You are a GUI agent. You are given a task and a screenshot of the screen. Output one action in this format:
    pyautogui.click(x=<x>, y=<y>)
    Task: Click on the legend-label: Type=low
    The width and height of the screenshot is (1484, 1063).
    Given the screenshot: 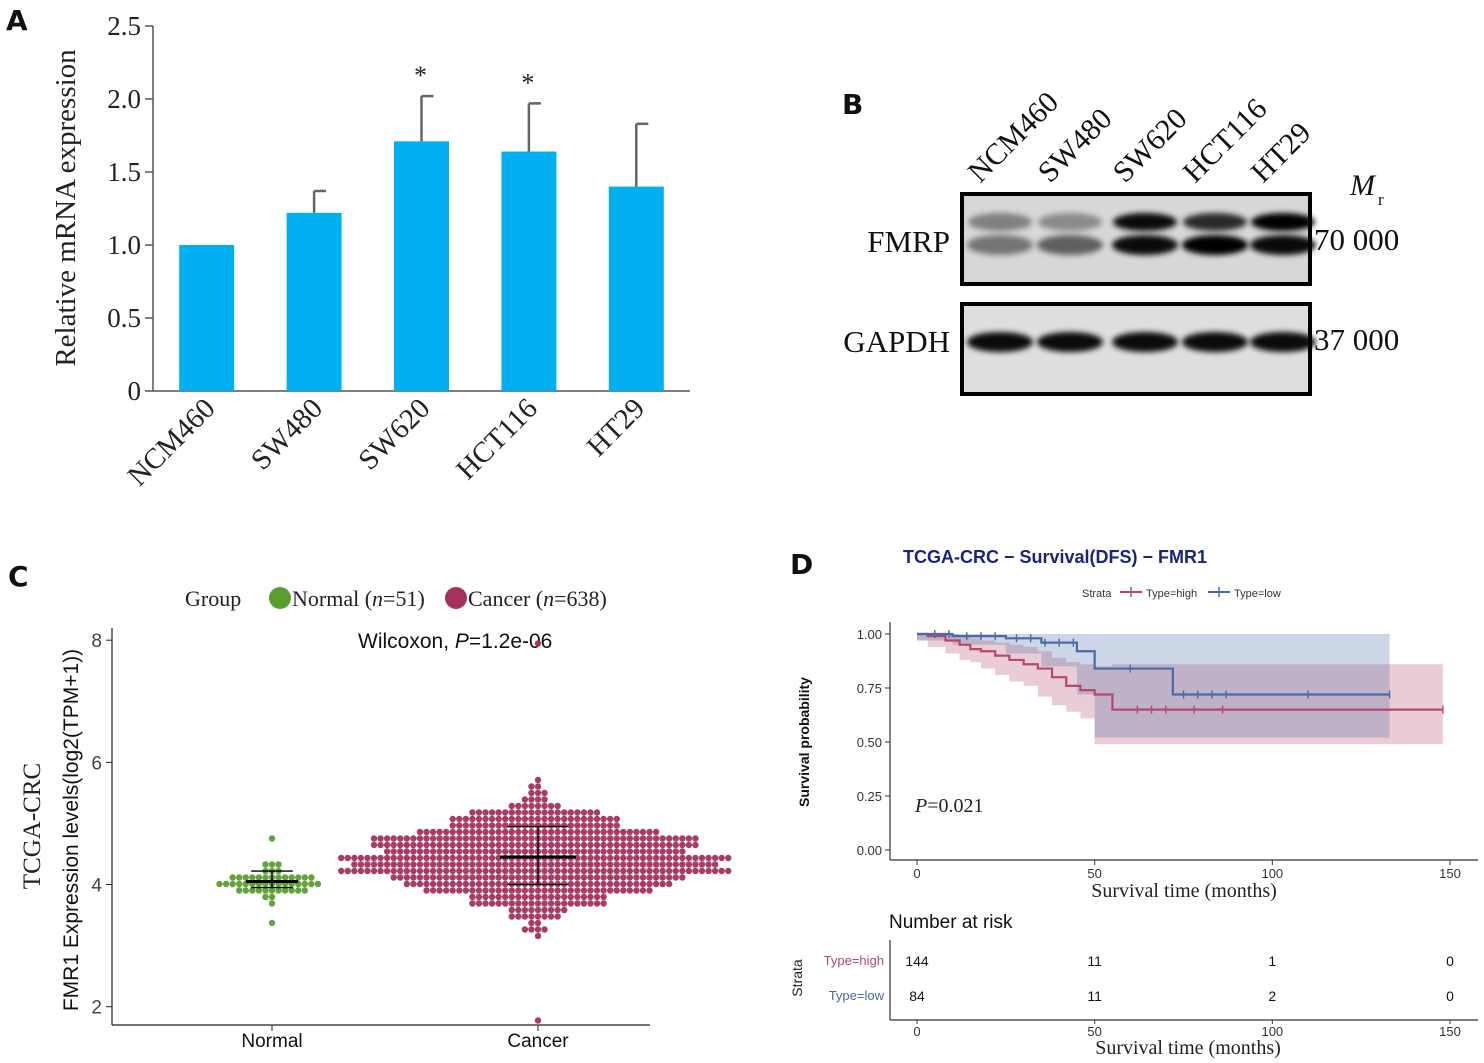 What is the action you would take?
    pyautogui.click(x=1257, y=594)
    